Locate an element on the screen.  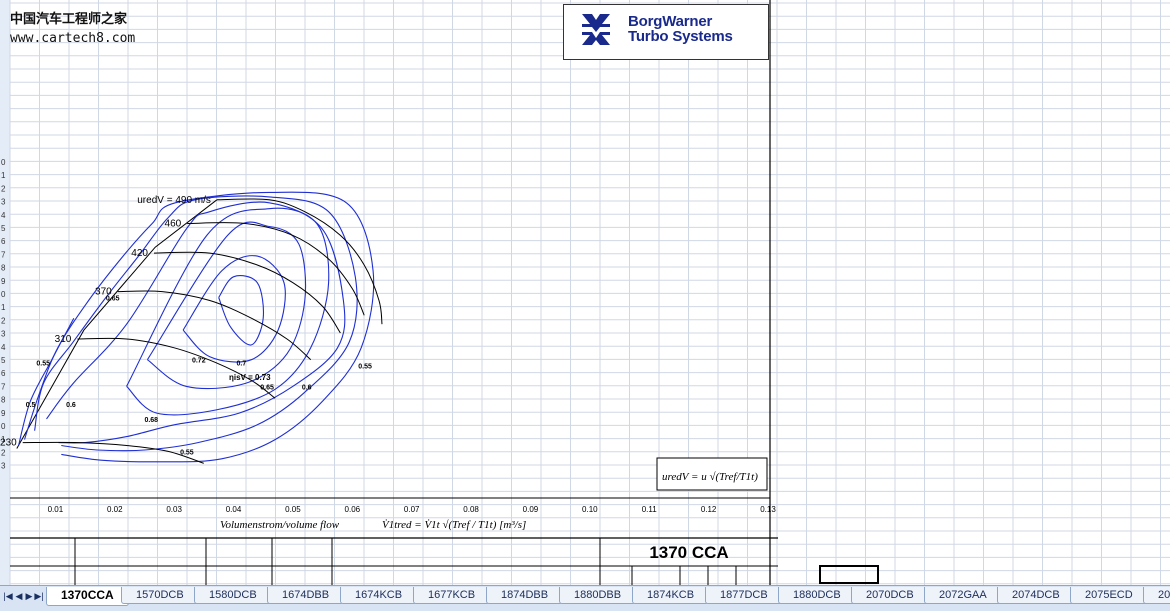
x-tick-label: 0.09 is located at coordinates (531, 509).